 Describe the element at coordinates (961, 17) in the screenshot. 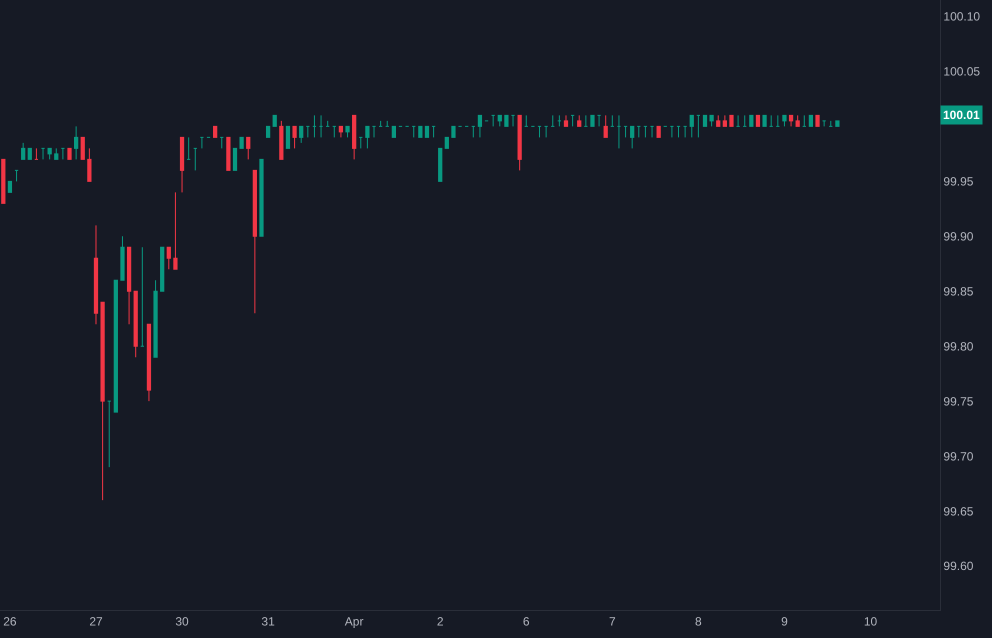

I see `y-tick-label: 100.10` at that location.